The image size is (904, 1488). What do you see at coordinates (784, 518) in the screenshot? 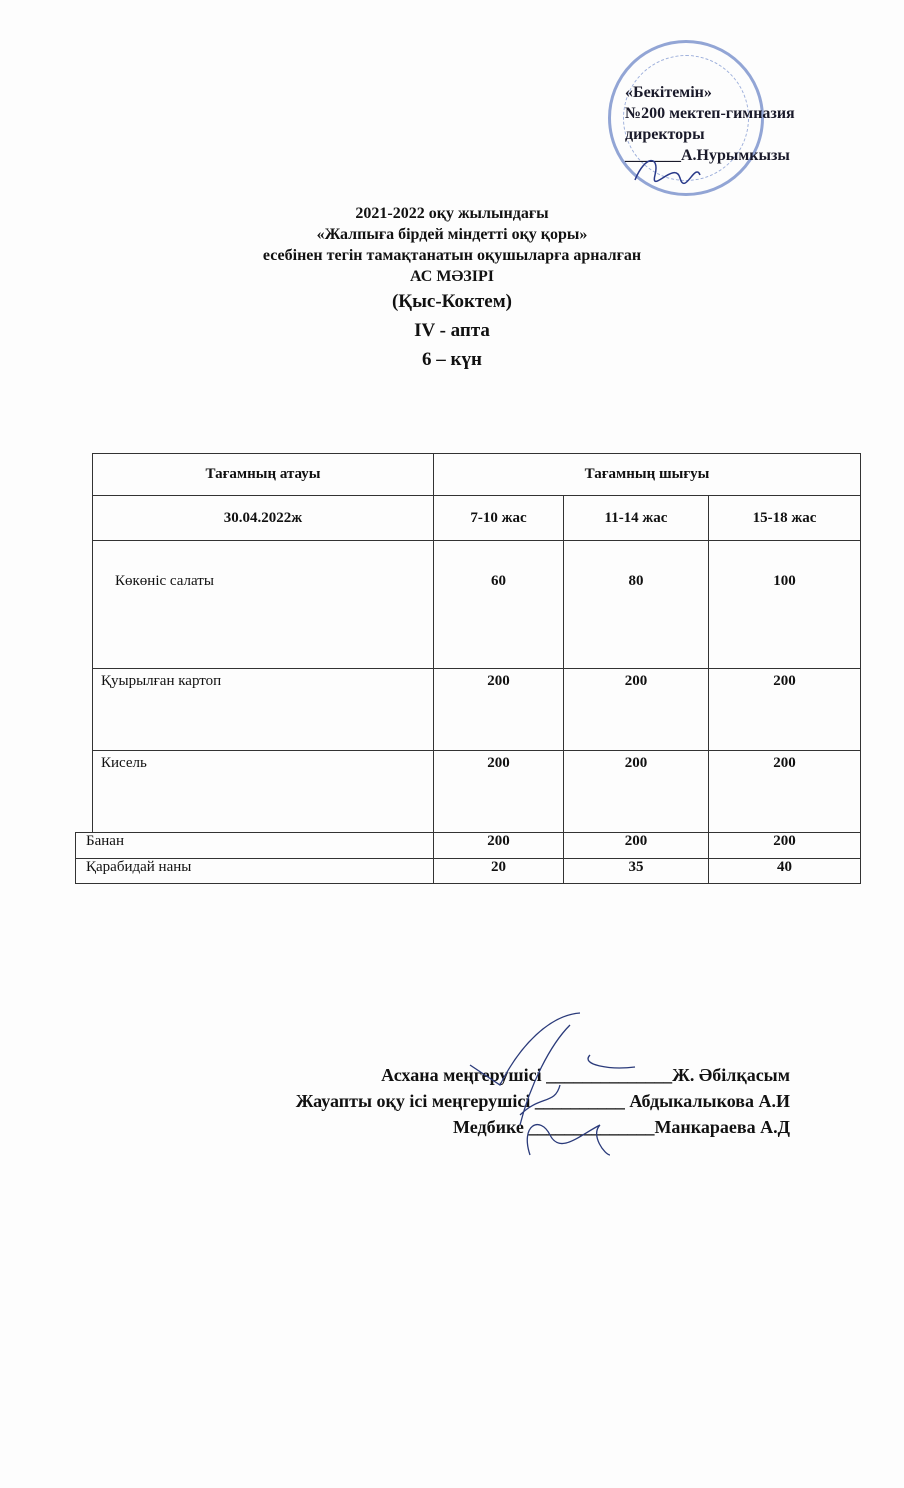
I see `age-group: 15-18 жас` at bounding box center [784, 518].